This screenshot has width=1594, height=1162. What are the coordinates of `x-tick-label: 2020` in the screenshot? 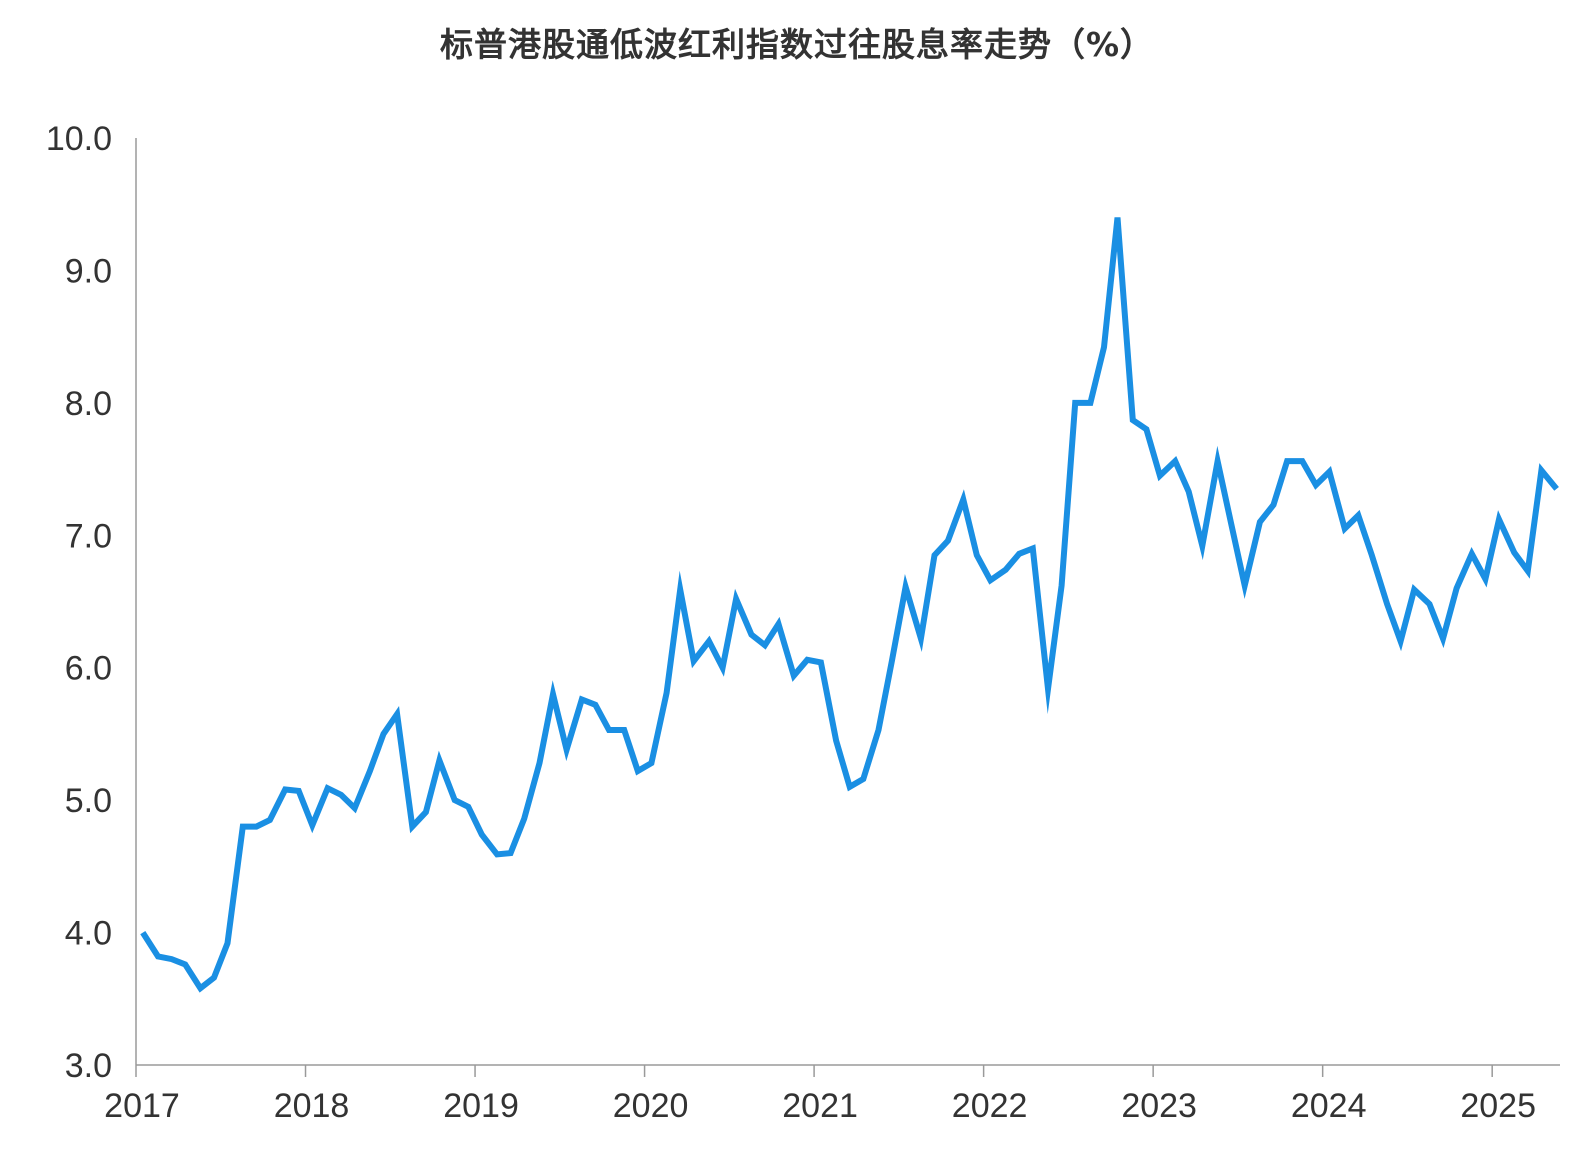 It's located at (651, 1106).